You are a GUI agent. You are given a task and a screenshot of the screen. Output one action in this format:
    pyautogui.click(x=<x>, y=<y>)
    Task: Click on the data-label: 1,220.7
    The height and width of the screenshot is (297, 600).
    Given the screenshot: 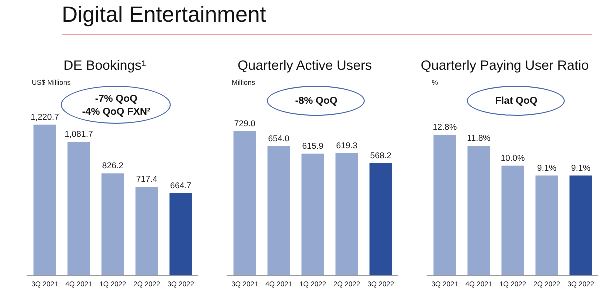 What is the action you would take?
    pyautogui.click(x=45, y=117)
    